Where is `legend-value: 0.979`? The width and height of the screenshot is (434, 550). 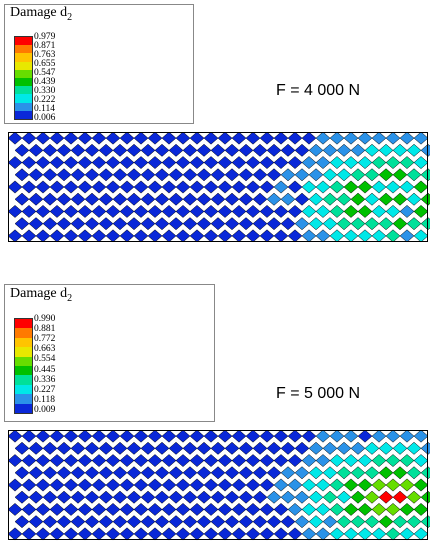
legend-value: 0.979 is located at coordinates (45, 37).